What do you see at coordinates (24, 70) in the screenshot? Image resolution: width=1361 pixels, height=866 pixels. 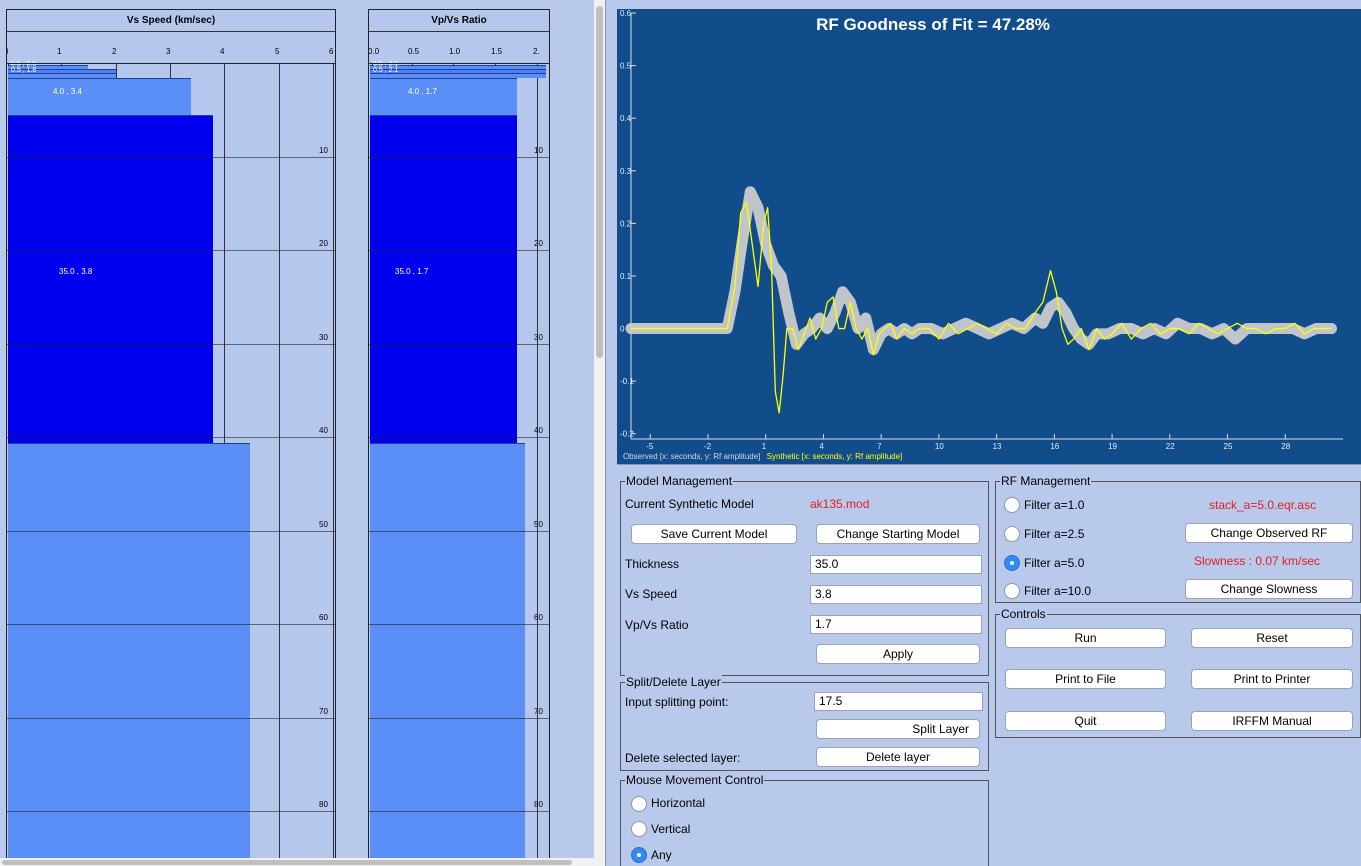 I see `thin-layer-label: 0.5 , 1.8` at bounding box center [24, 70].